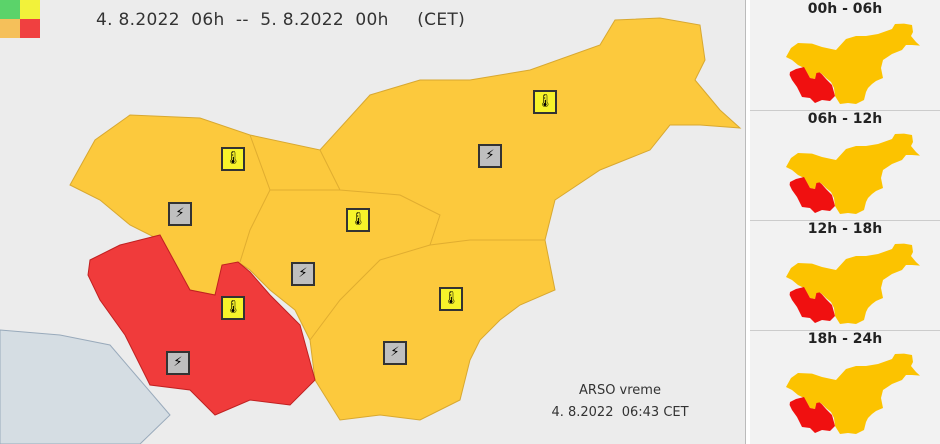  I want to click on panel-label: 00h - 06h, so click(845, 9).